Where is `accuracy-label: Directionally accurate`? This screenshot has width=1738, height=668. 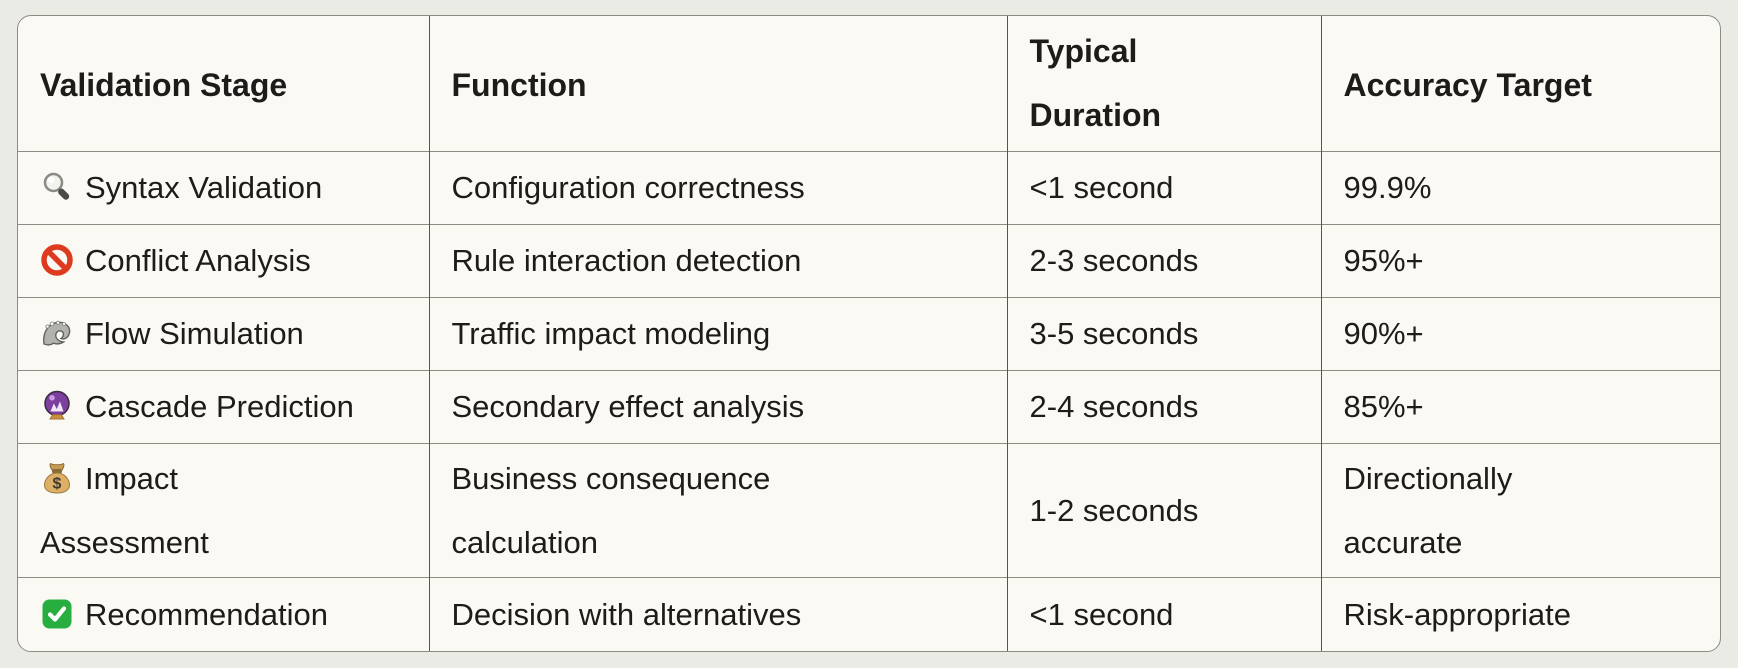 accuracy-label: Directionally accurate is located at coordinates (1428, 510).